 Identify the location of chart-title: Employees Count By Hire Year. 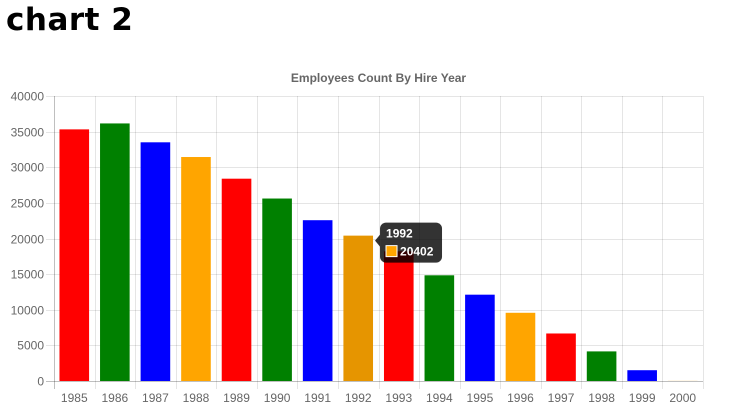
(379, 78).